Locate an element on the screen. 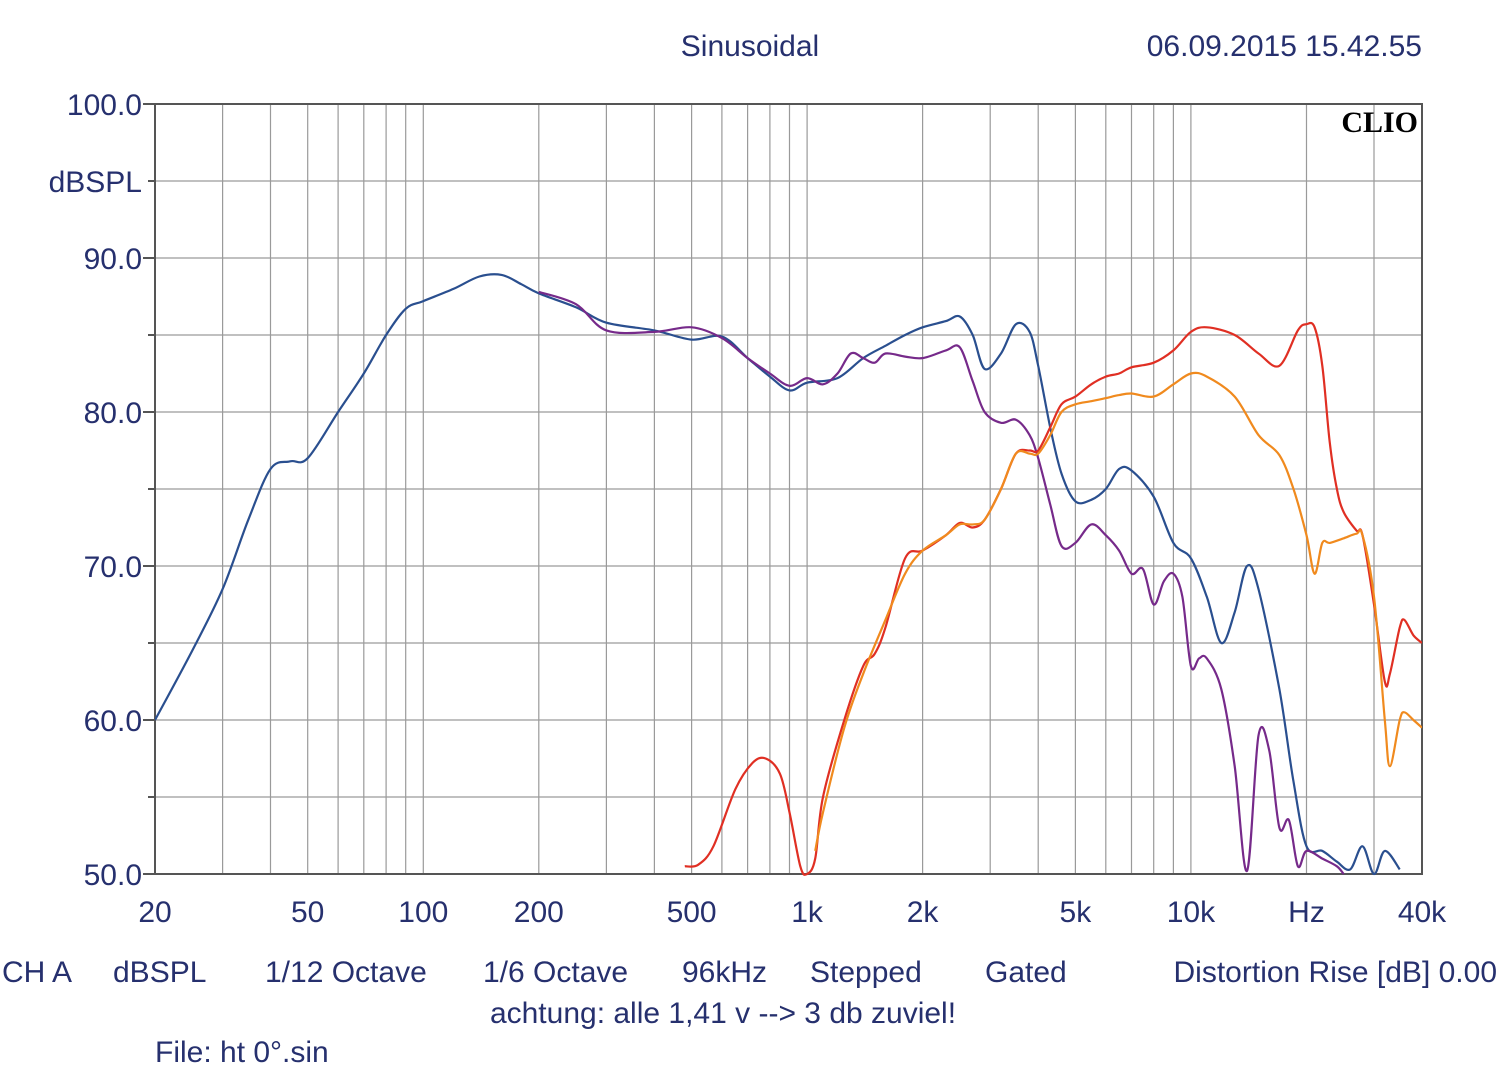 This screenshot has width=1500, height=1086. x-tick-label: 40k is located at coordinates (1422, 912).